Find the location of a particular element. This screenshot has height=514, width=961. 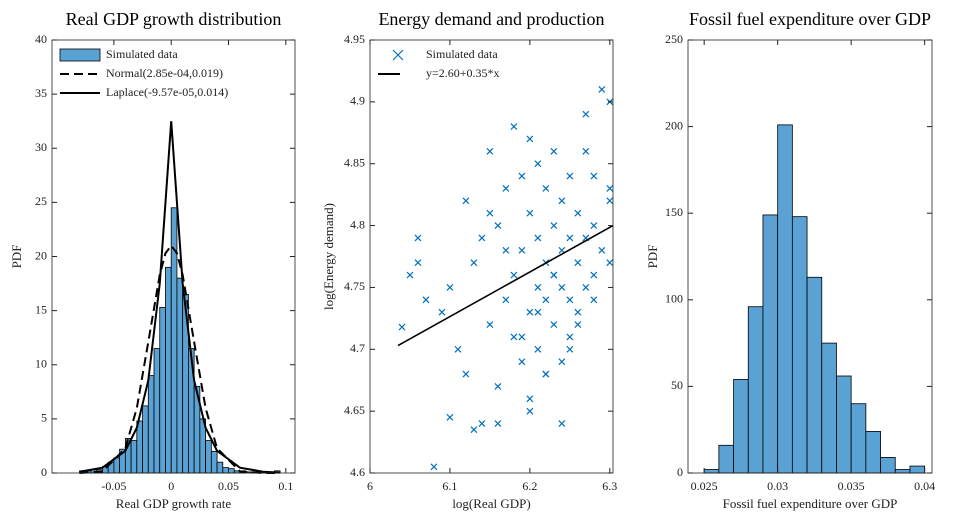

chart-title: Energy demand and production is located at coordinates (491, 19).